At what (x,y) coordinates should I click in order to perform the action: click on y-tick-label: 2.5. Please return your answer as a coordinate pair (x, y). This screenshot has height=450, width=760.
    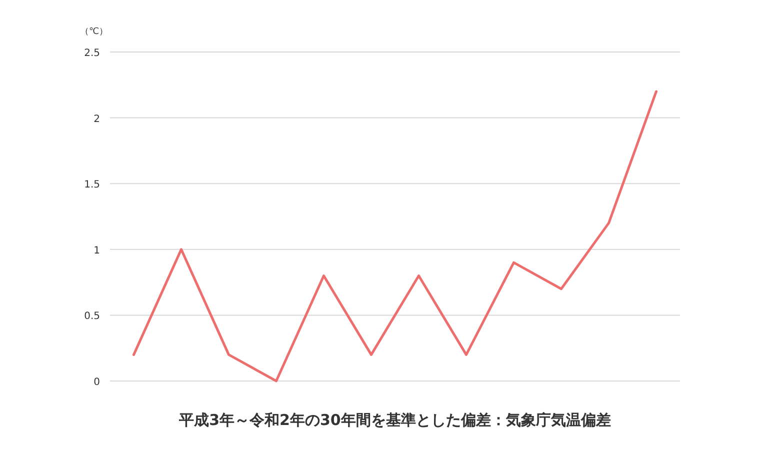
    Looking at the image, I should click on (92, 53).